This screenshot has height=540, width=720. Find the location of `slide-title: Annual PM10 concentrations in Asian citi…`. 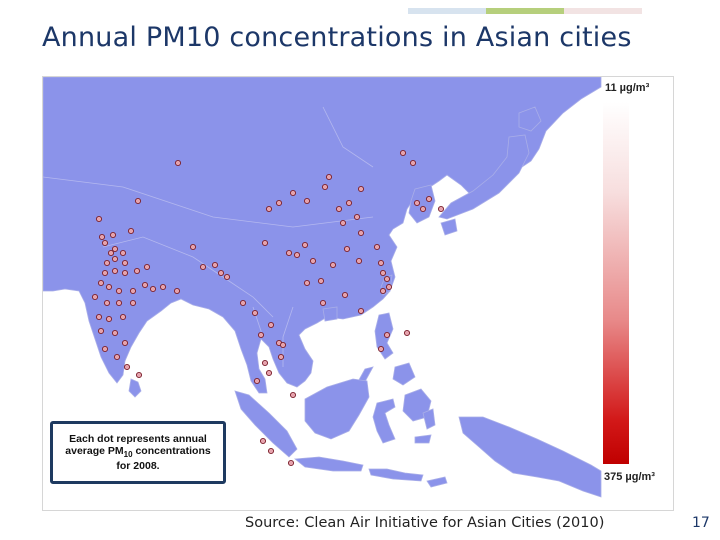

slide-title: Annual PM10 concentrations in Asian citi… is located at coordinates (337, 37).